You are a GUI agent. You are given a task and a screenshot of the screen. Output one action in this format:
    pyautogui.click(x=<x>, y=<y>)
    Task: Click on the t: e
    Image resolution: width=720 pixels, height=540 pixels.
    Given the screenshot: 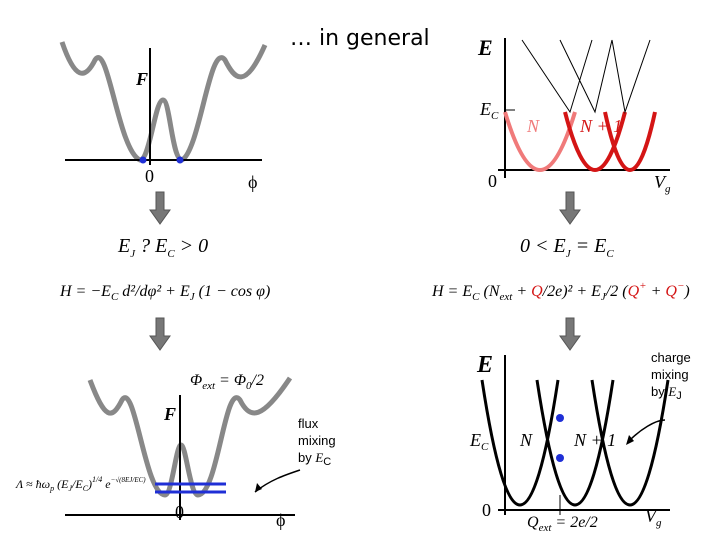 What is the action you would take?
    pyautogui.click(x=106, y=484)
    